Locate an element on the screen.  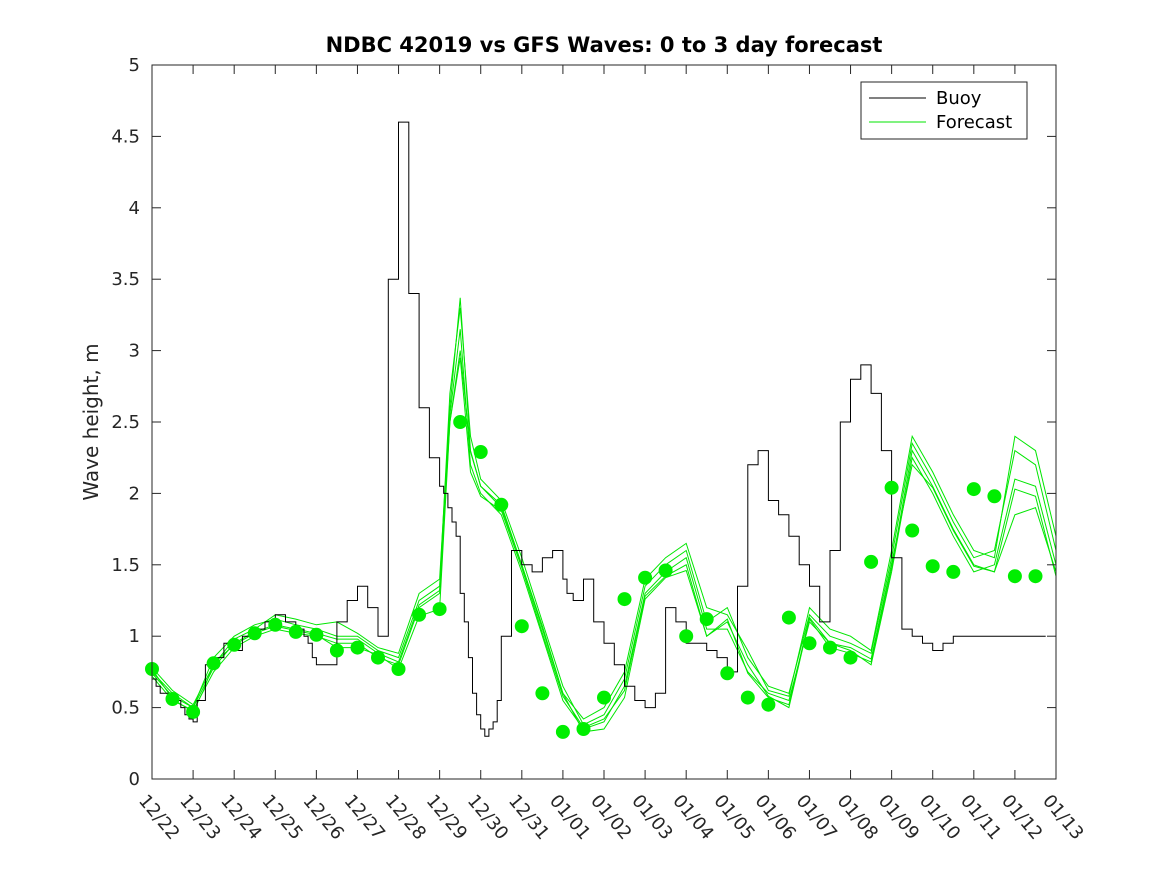
x-tick-label: 12/22 is located at coordinates (158, 817).